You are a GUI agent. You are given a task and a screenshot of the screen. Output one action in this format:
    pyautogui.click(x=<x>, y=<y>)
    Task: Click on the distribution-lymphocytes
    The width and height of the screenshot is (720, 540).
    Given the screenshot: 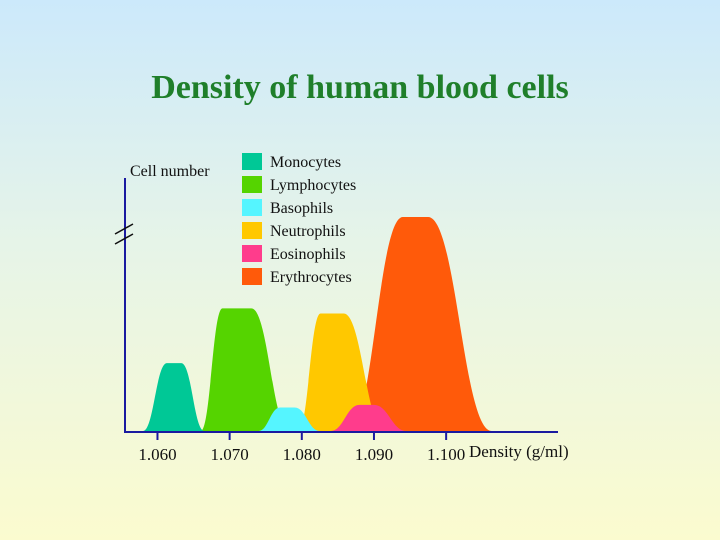 What is the action you would take?
    pyautogui.click(x=245, y=369)
    